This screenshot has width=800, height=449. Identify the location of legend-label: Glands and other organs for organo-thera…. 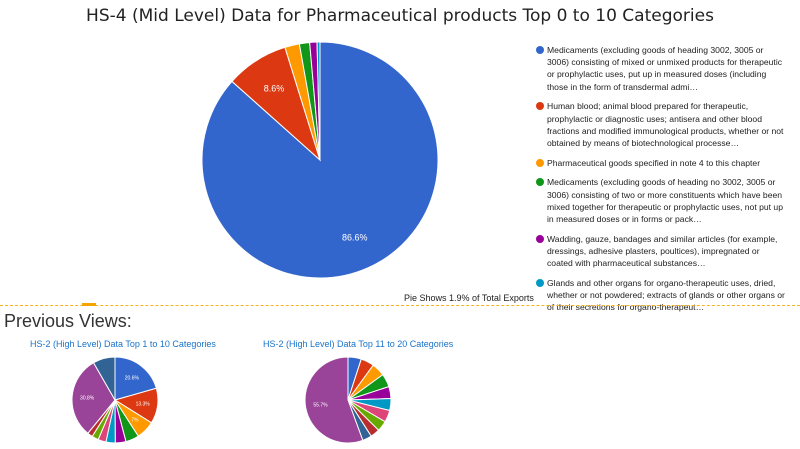
(666, 295).